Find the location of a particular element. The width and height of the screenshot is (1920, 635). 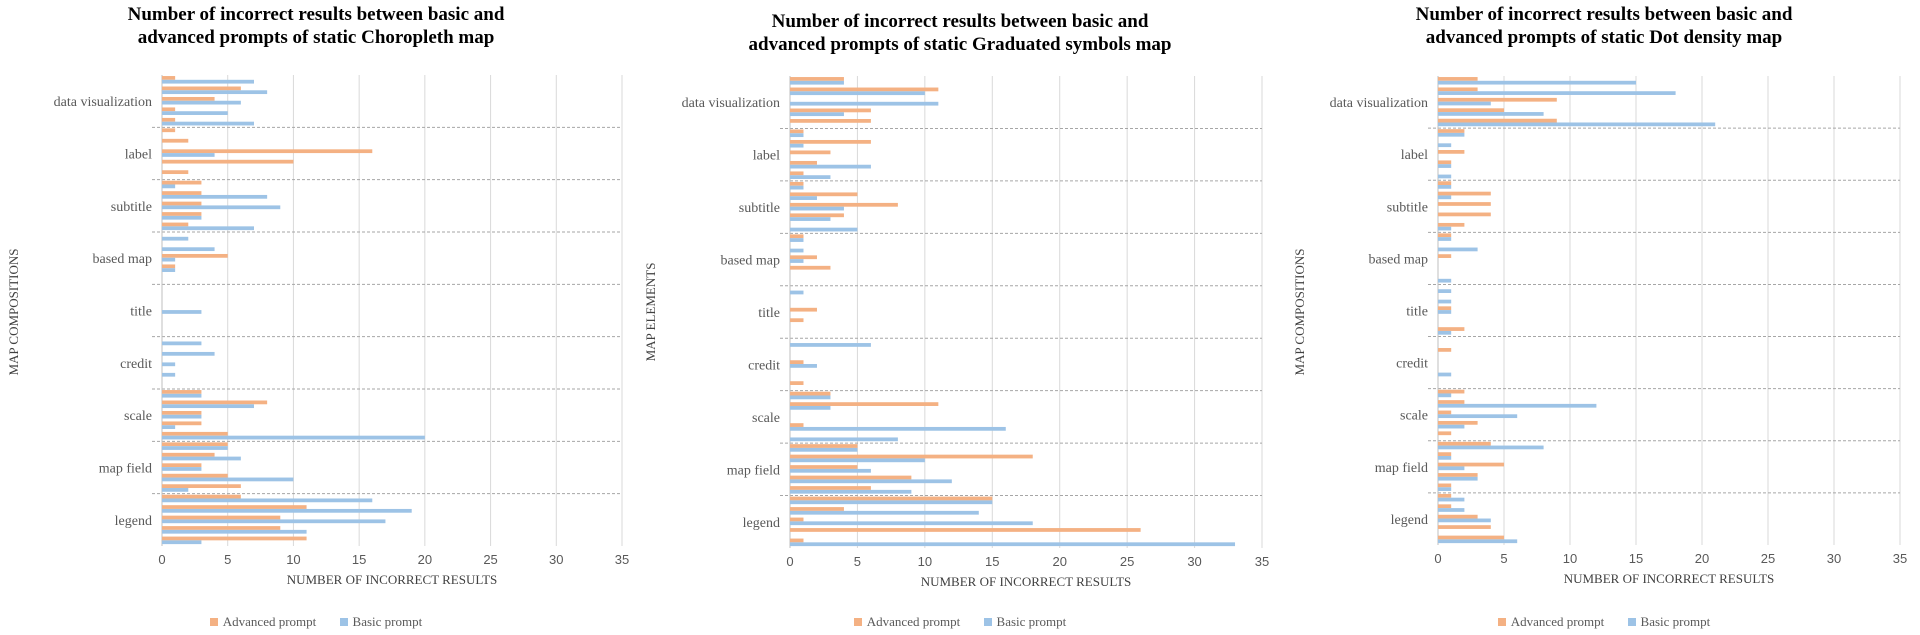

category-label: based map is located at coordinates (750, 261).